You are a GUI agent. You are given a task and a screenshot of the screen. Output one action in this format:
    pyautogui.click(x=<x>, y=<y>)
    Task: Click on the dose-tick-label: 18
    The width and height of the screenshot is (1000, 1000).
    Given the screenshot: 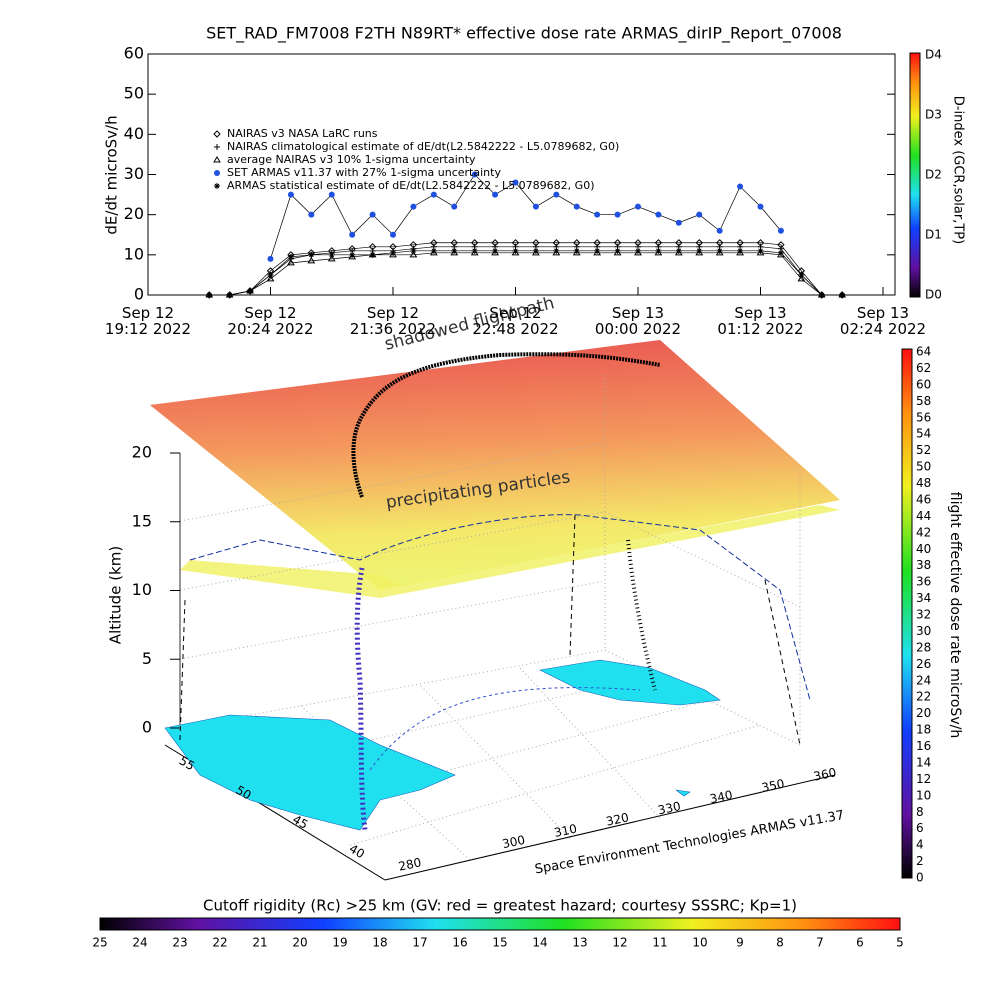 What is the action you would take?
    pyautogui.click(x=923, y=730)
    